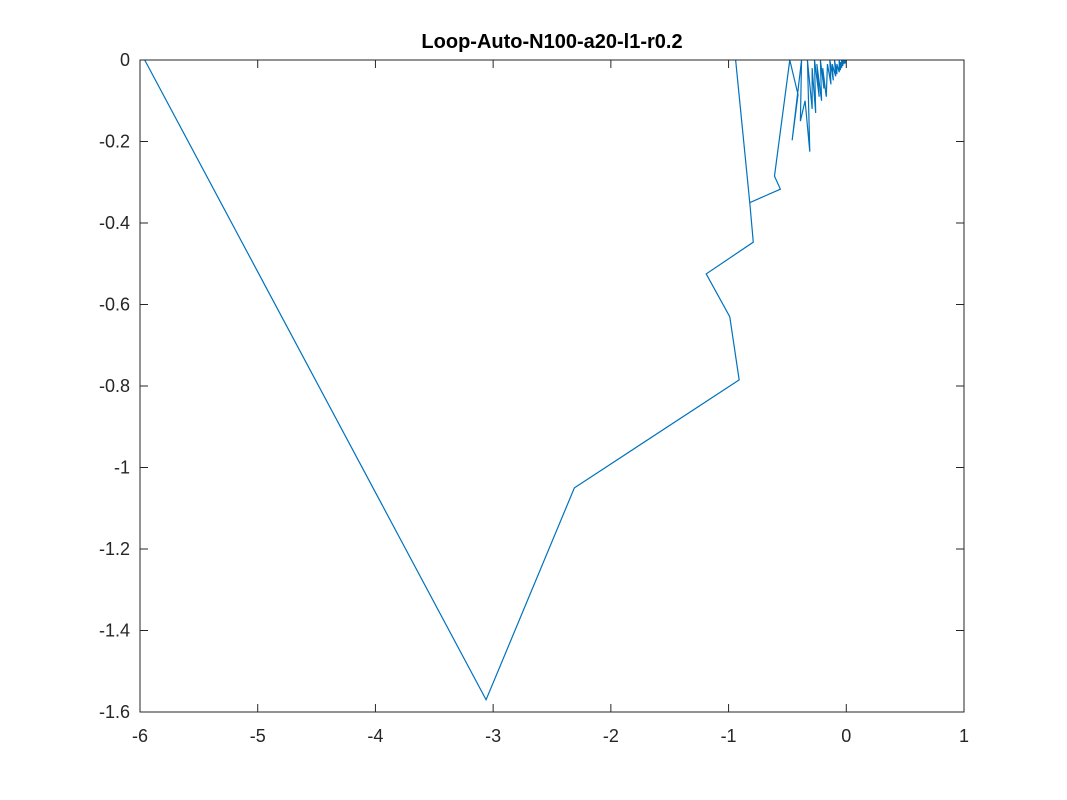  I want to click on x-tick-label: 1, so click(964, 736).